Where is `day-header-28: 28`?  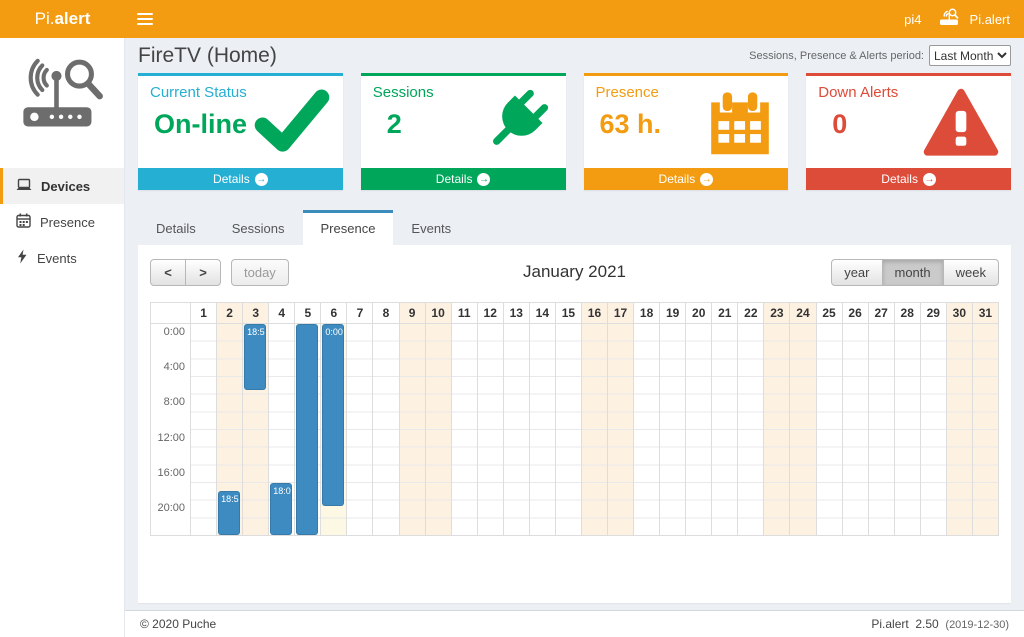 day-header-28: 28 is located at coordinates (907, 313).